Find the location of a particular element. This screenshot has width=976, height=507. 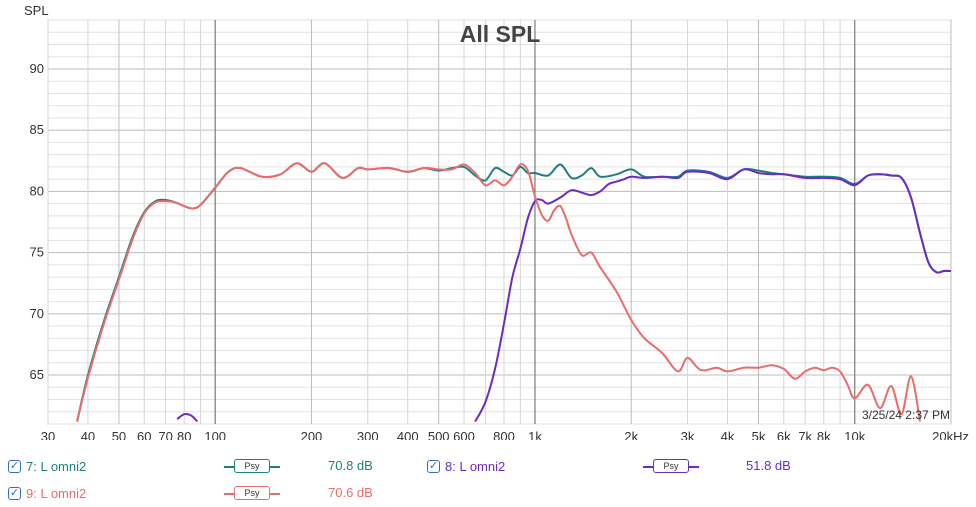

legend-label-7: 7: L omni2 is located at coordinates (56, 466).